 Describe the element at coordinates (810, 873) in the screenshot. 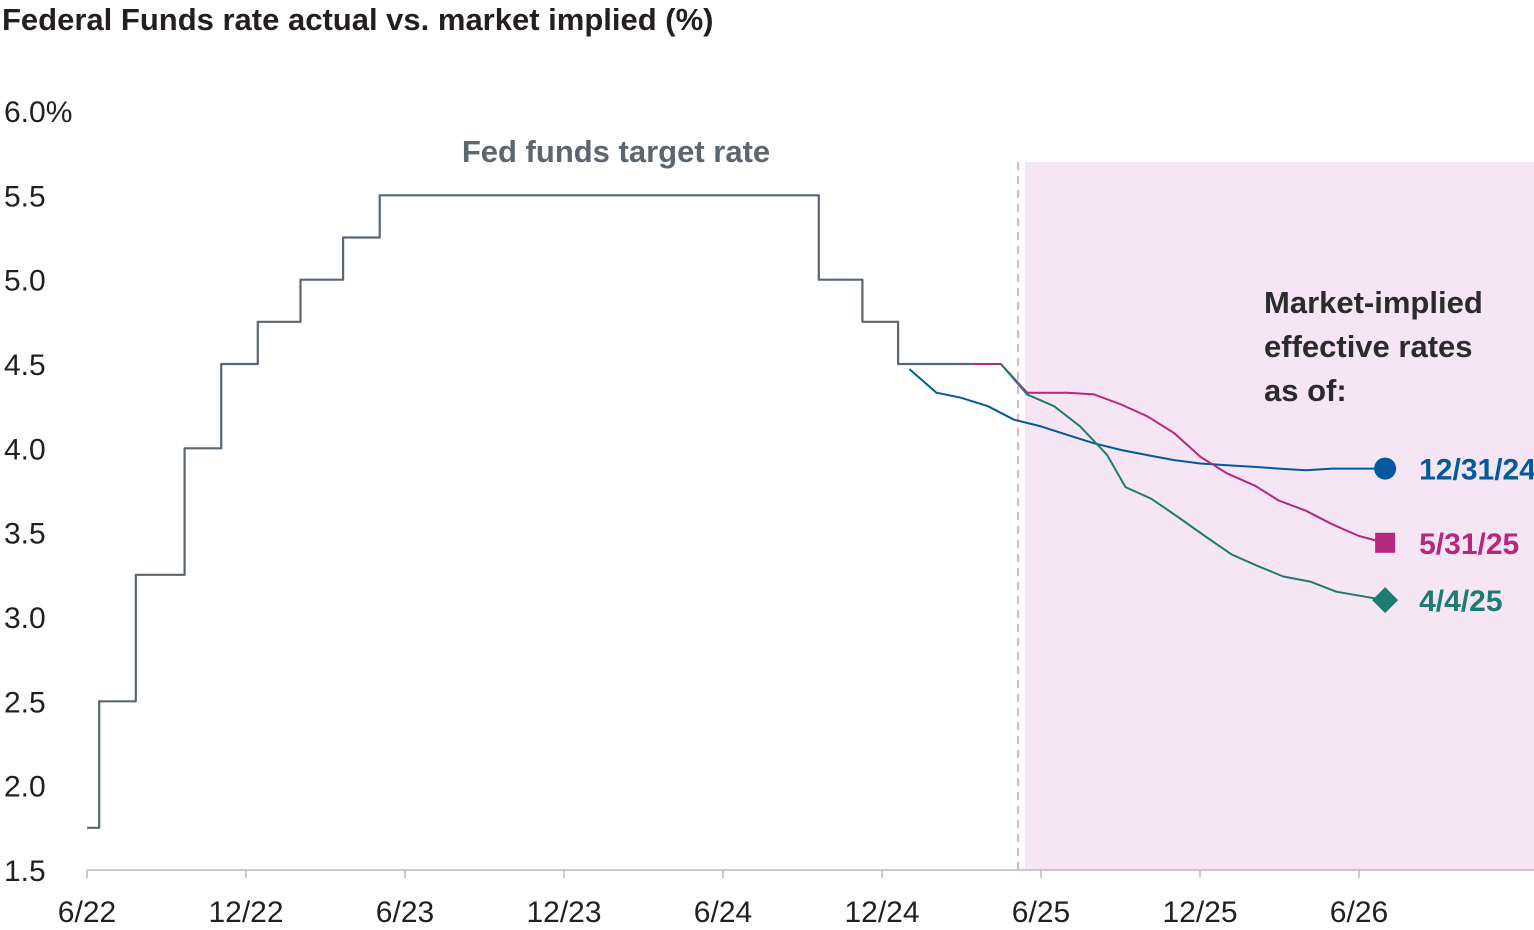

I see `x-axis` at that location.